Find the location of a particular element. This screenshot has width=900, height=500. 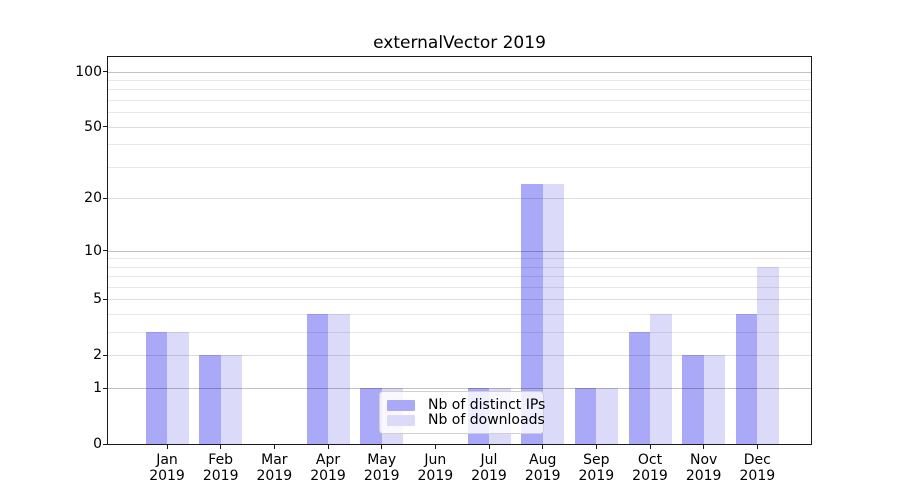

x-axis-tick-label: Sep 2019 is located at coordinates (596, 468).